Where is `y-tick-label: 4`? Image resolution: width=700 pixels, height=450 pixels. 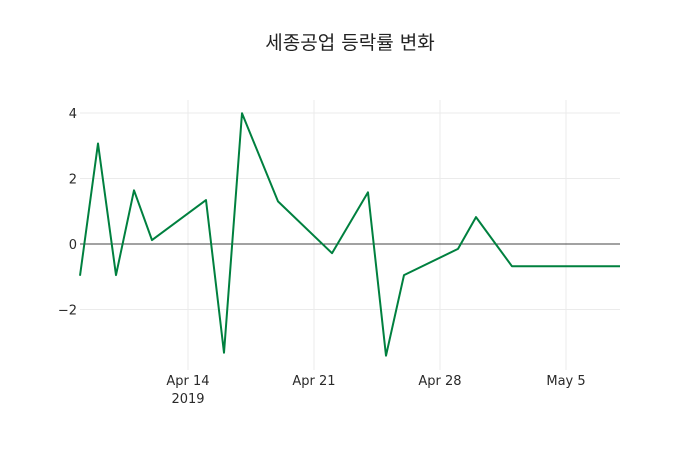 y-tick-label: 4 is located at coordinates (73, 114).